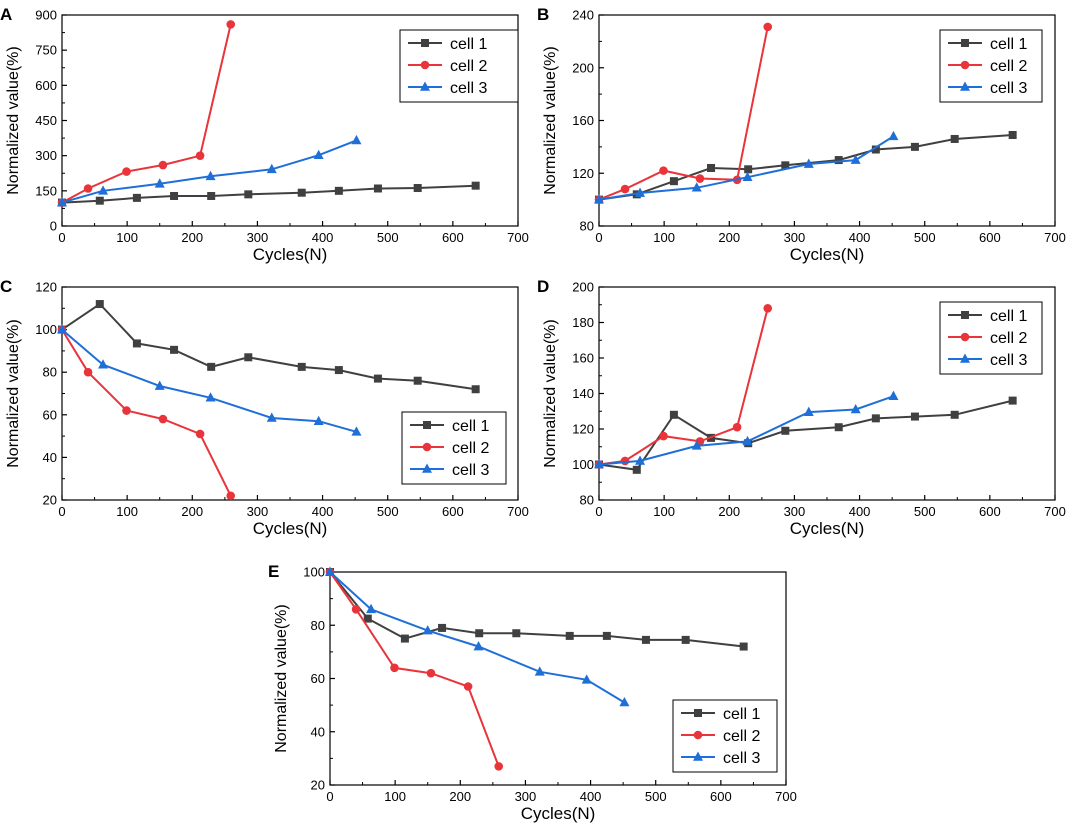 This screenshot has height=835, width=1072. Describe the element at coordinates (583, 67) in the screenshot. I see `y-tick-label: 200` at that location.